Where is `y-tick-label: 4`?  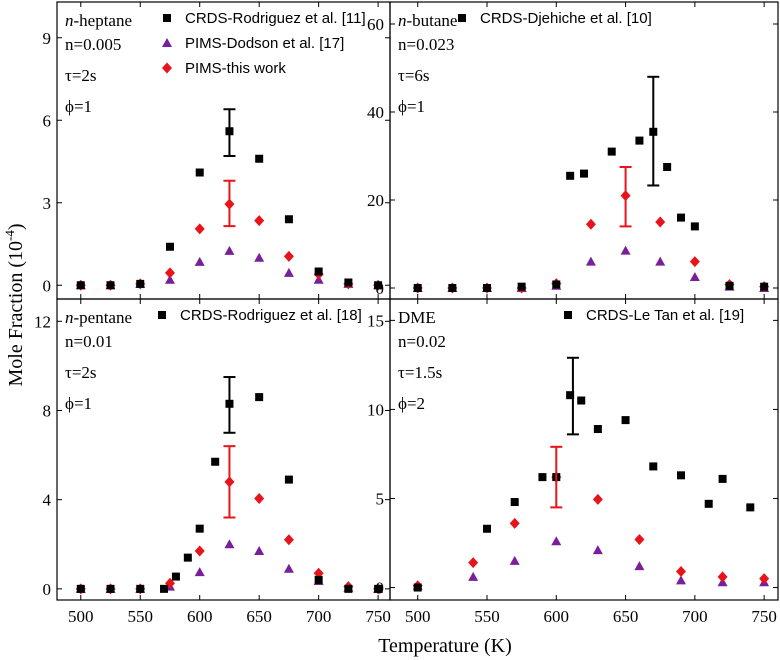
y-tick-label: 4 is located at coordinates (47, 500).